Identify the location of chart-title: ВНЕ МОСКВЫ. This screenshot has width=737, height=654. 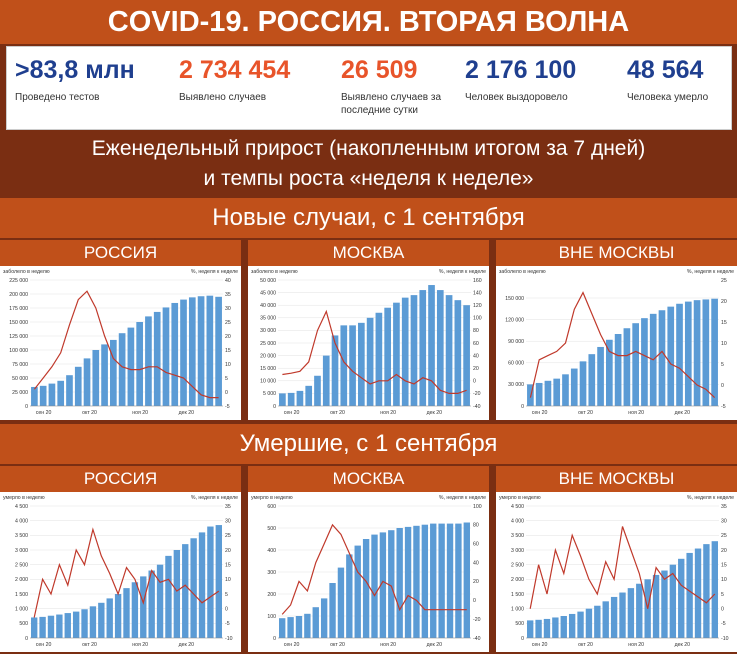
(616, 253).